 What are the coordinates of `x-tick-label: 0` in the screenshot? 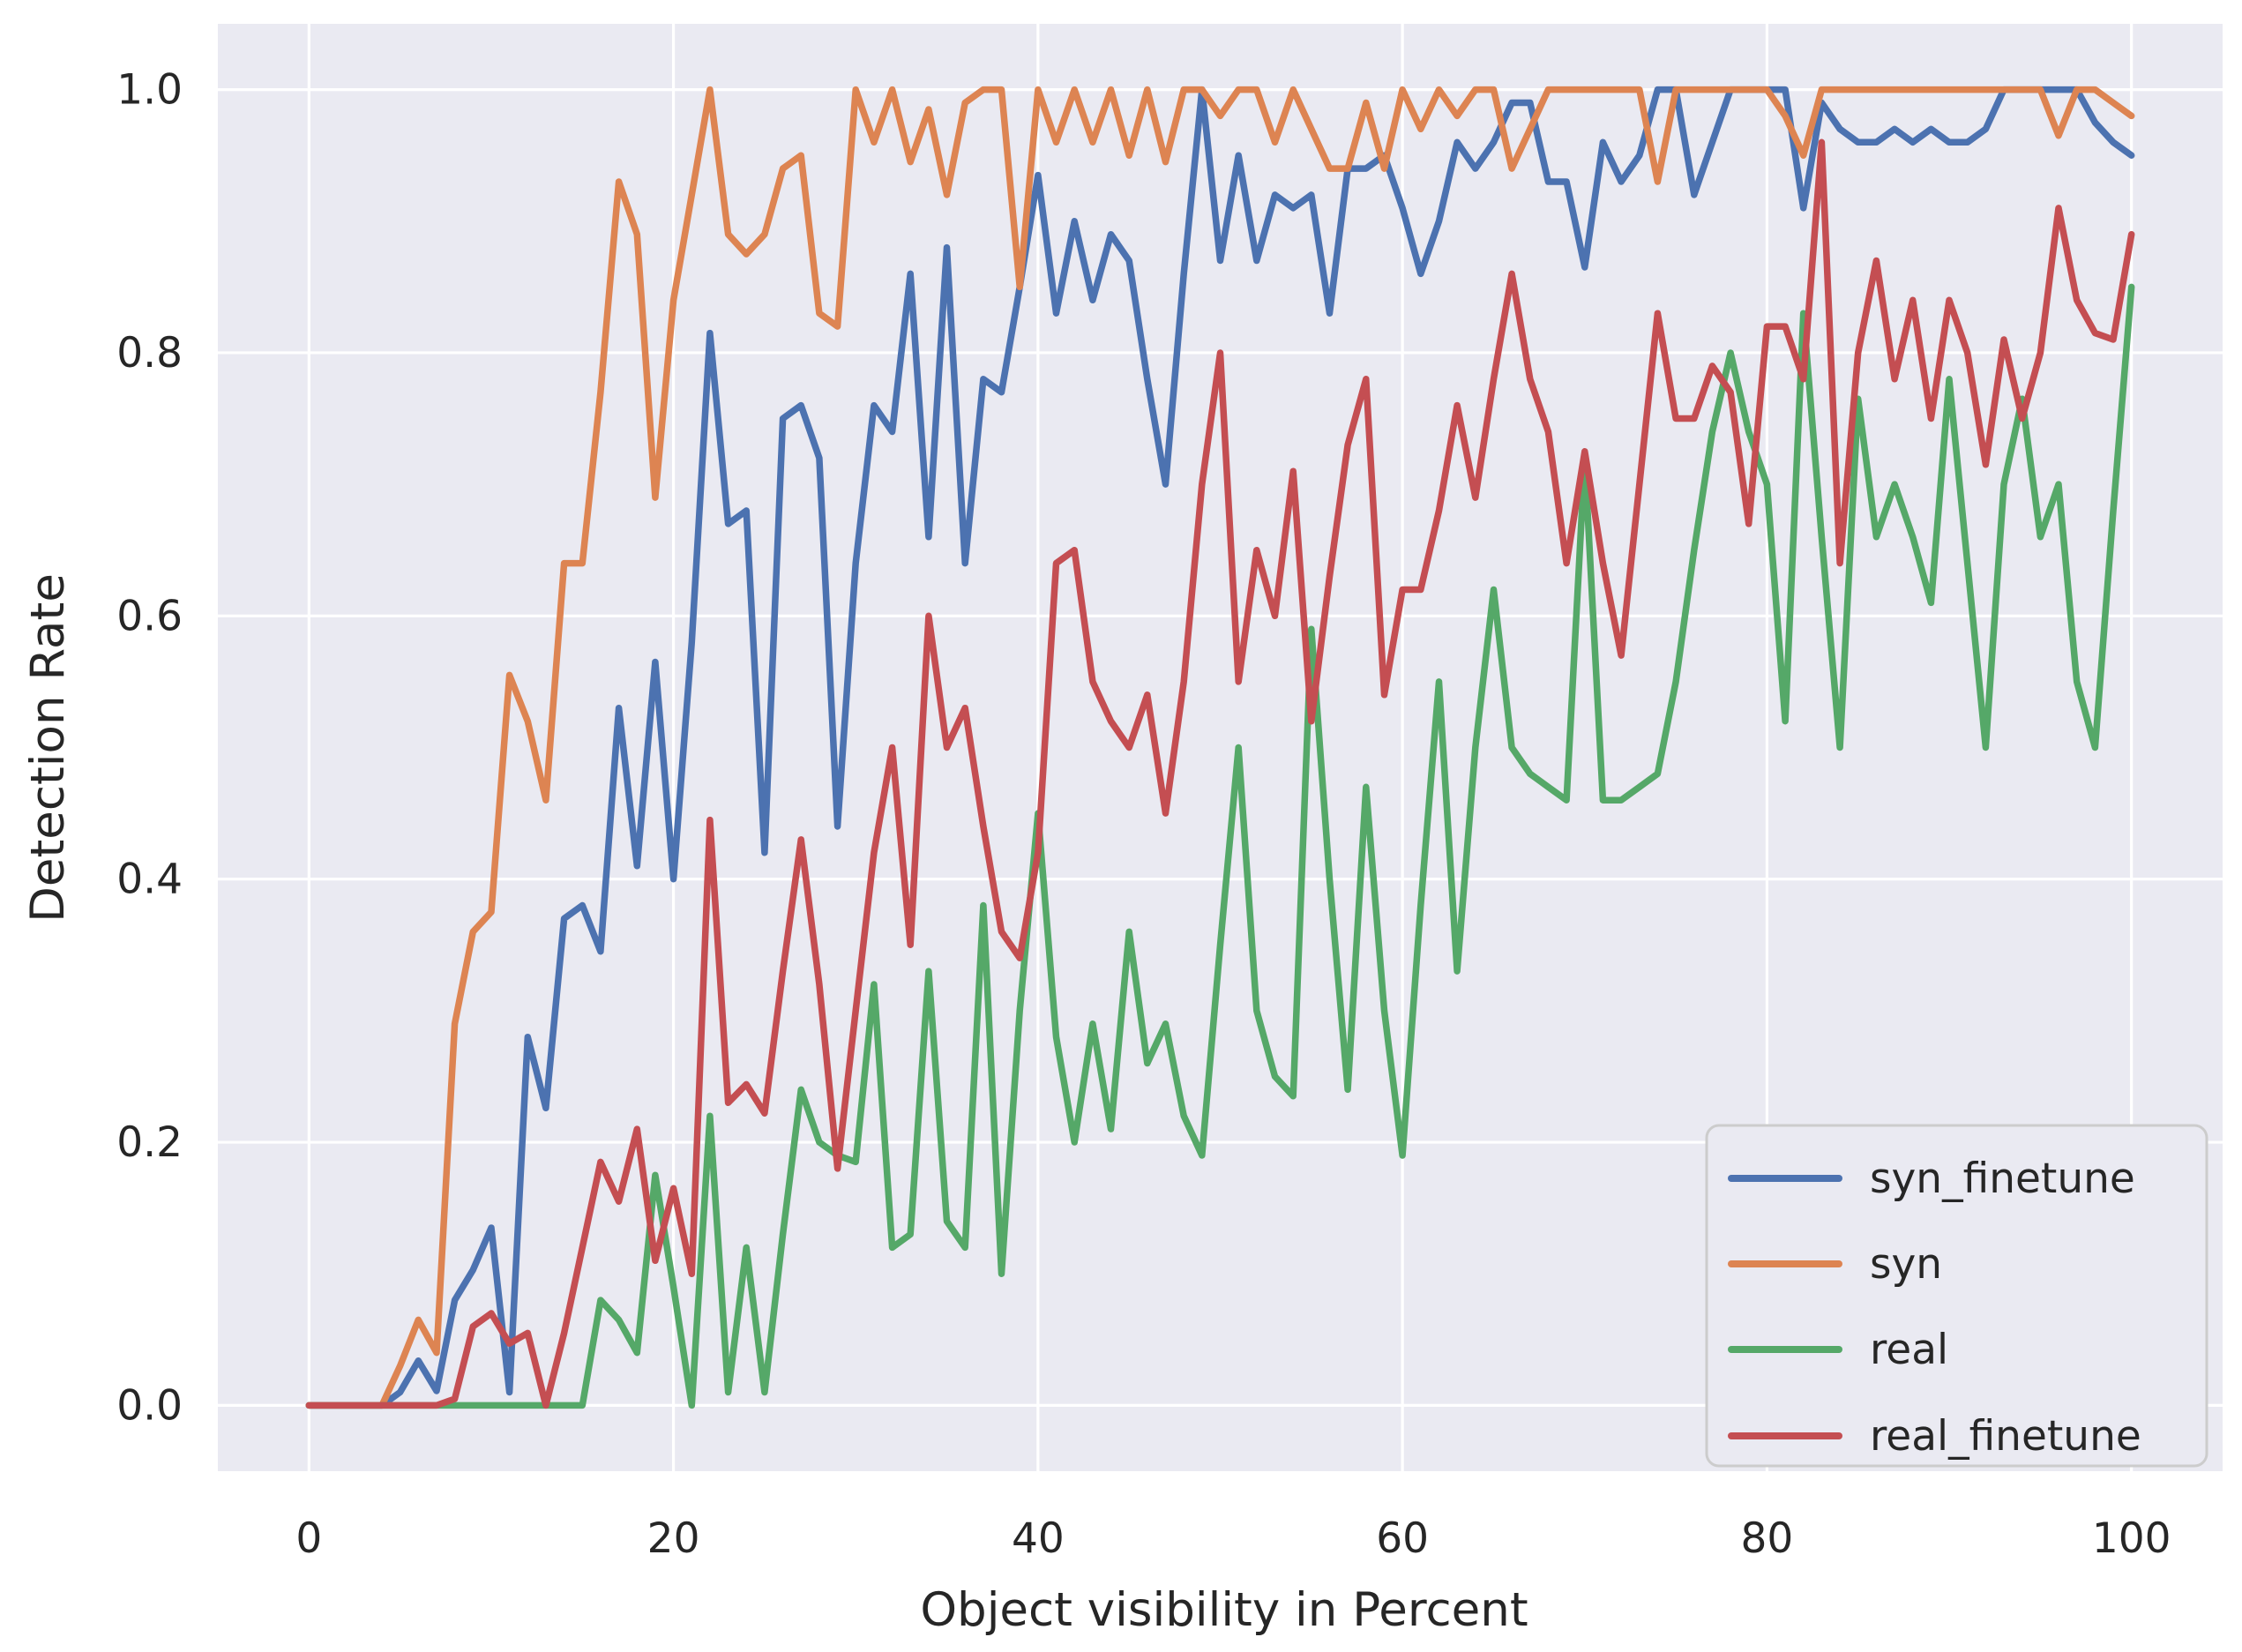 It's located at (308, 1538).